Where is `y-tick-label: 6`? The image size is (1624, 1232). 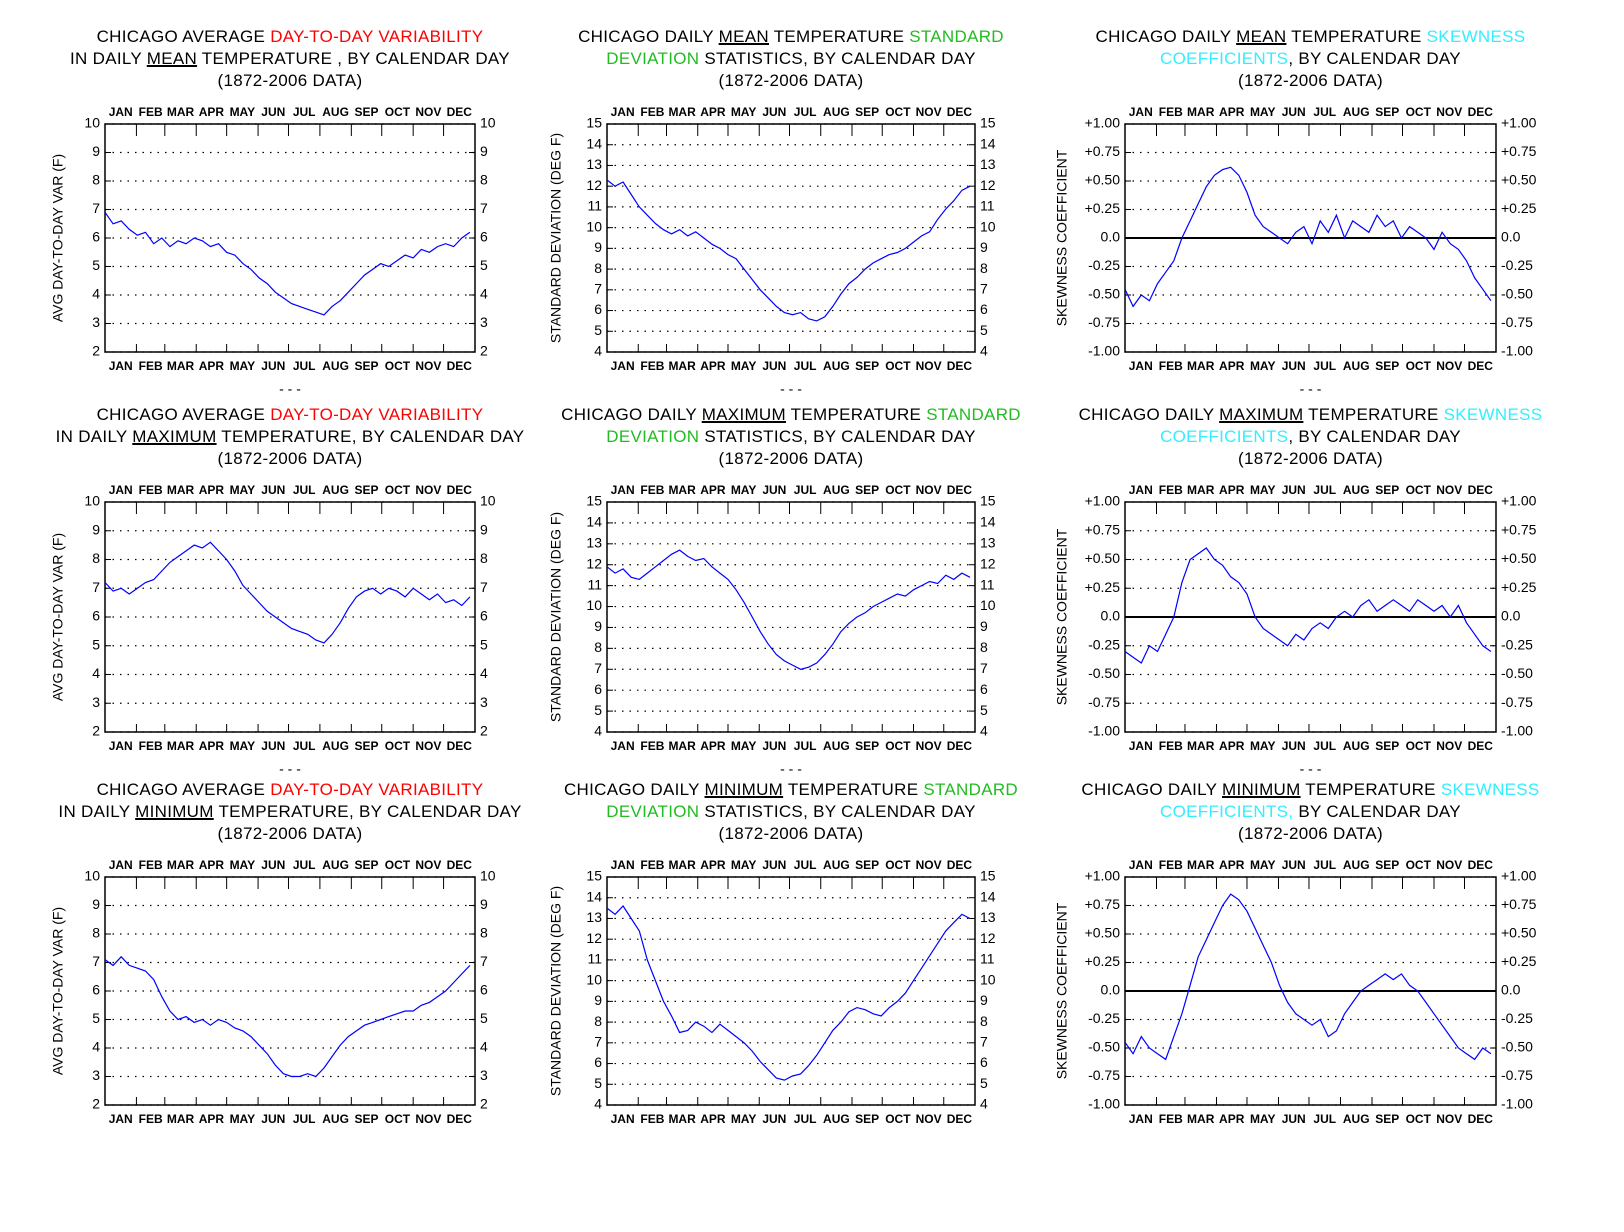 y-tick-label: 6 is located at coordinates (96, 616).